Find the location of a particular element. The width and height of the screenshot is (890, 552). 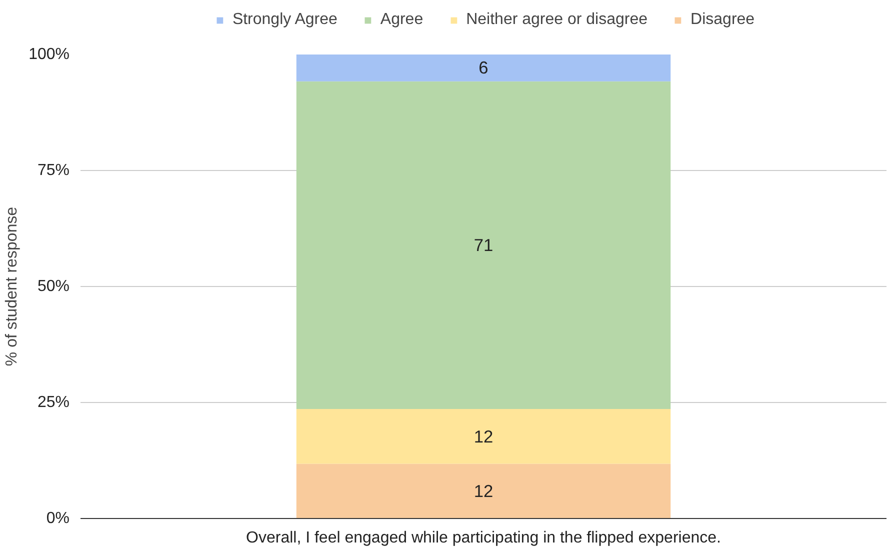

legend-label: Agree is located at coordinates (402, 20).